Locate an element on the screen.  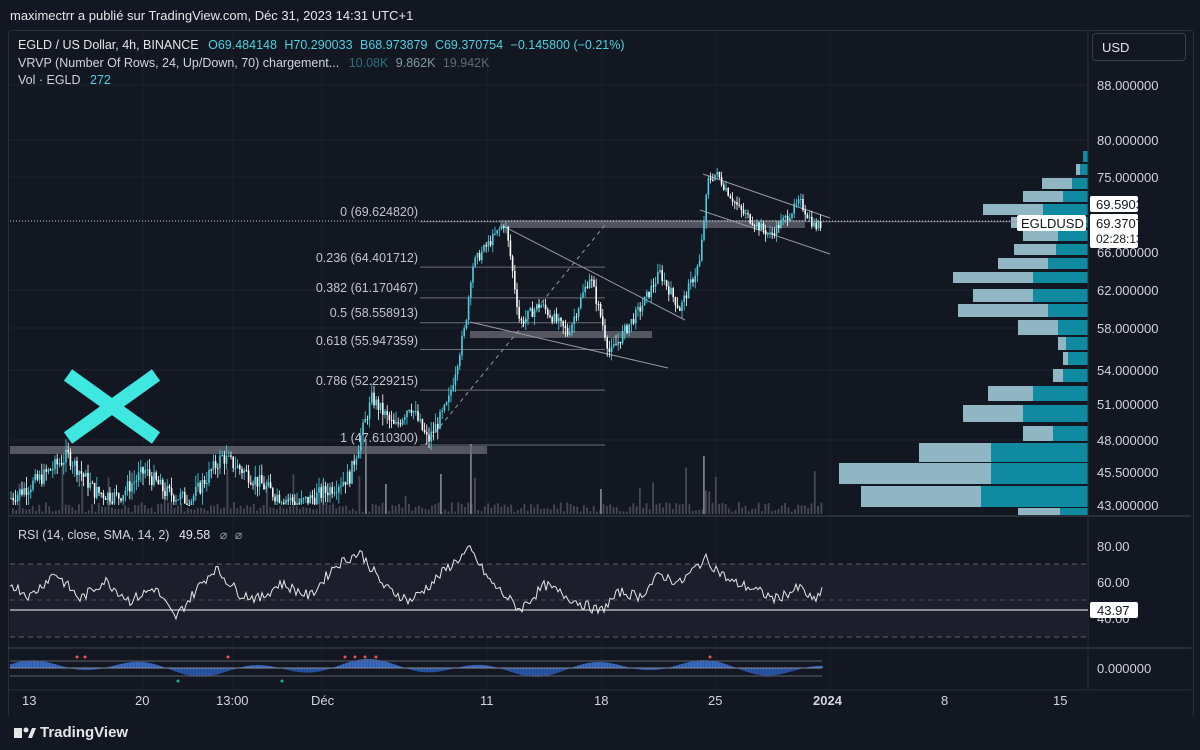
symbol-name: EGLD / US Dollar, 4h, BINANCE is located at coordinates (108, 45).